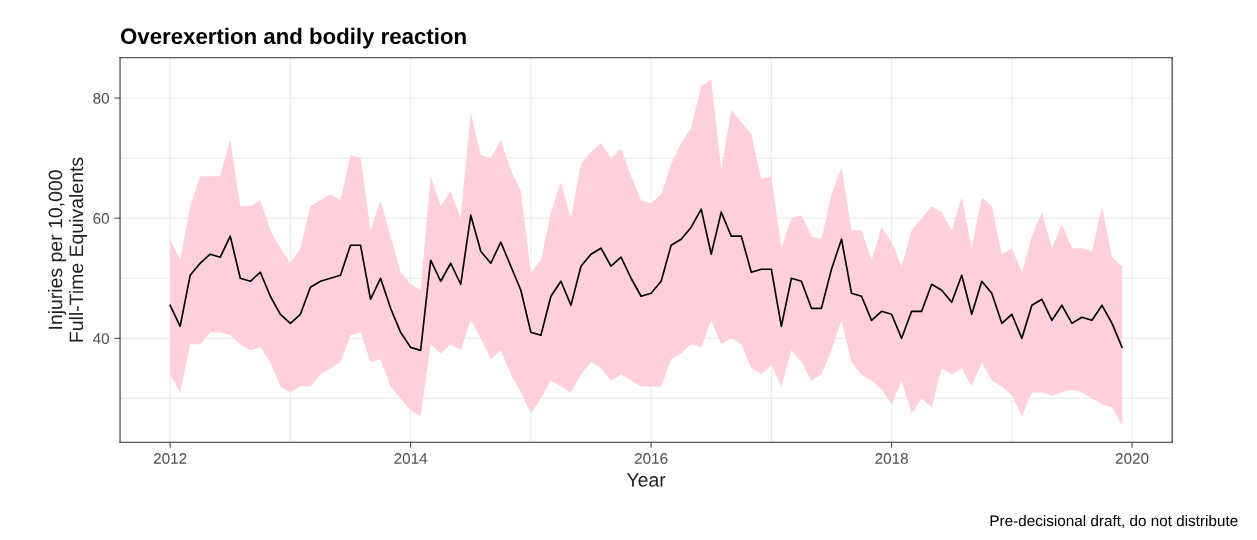  Describe the element at coordinates (101, 98) in the screenshot. I see `y-tick-label: 80` at that location.